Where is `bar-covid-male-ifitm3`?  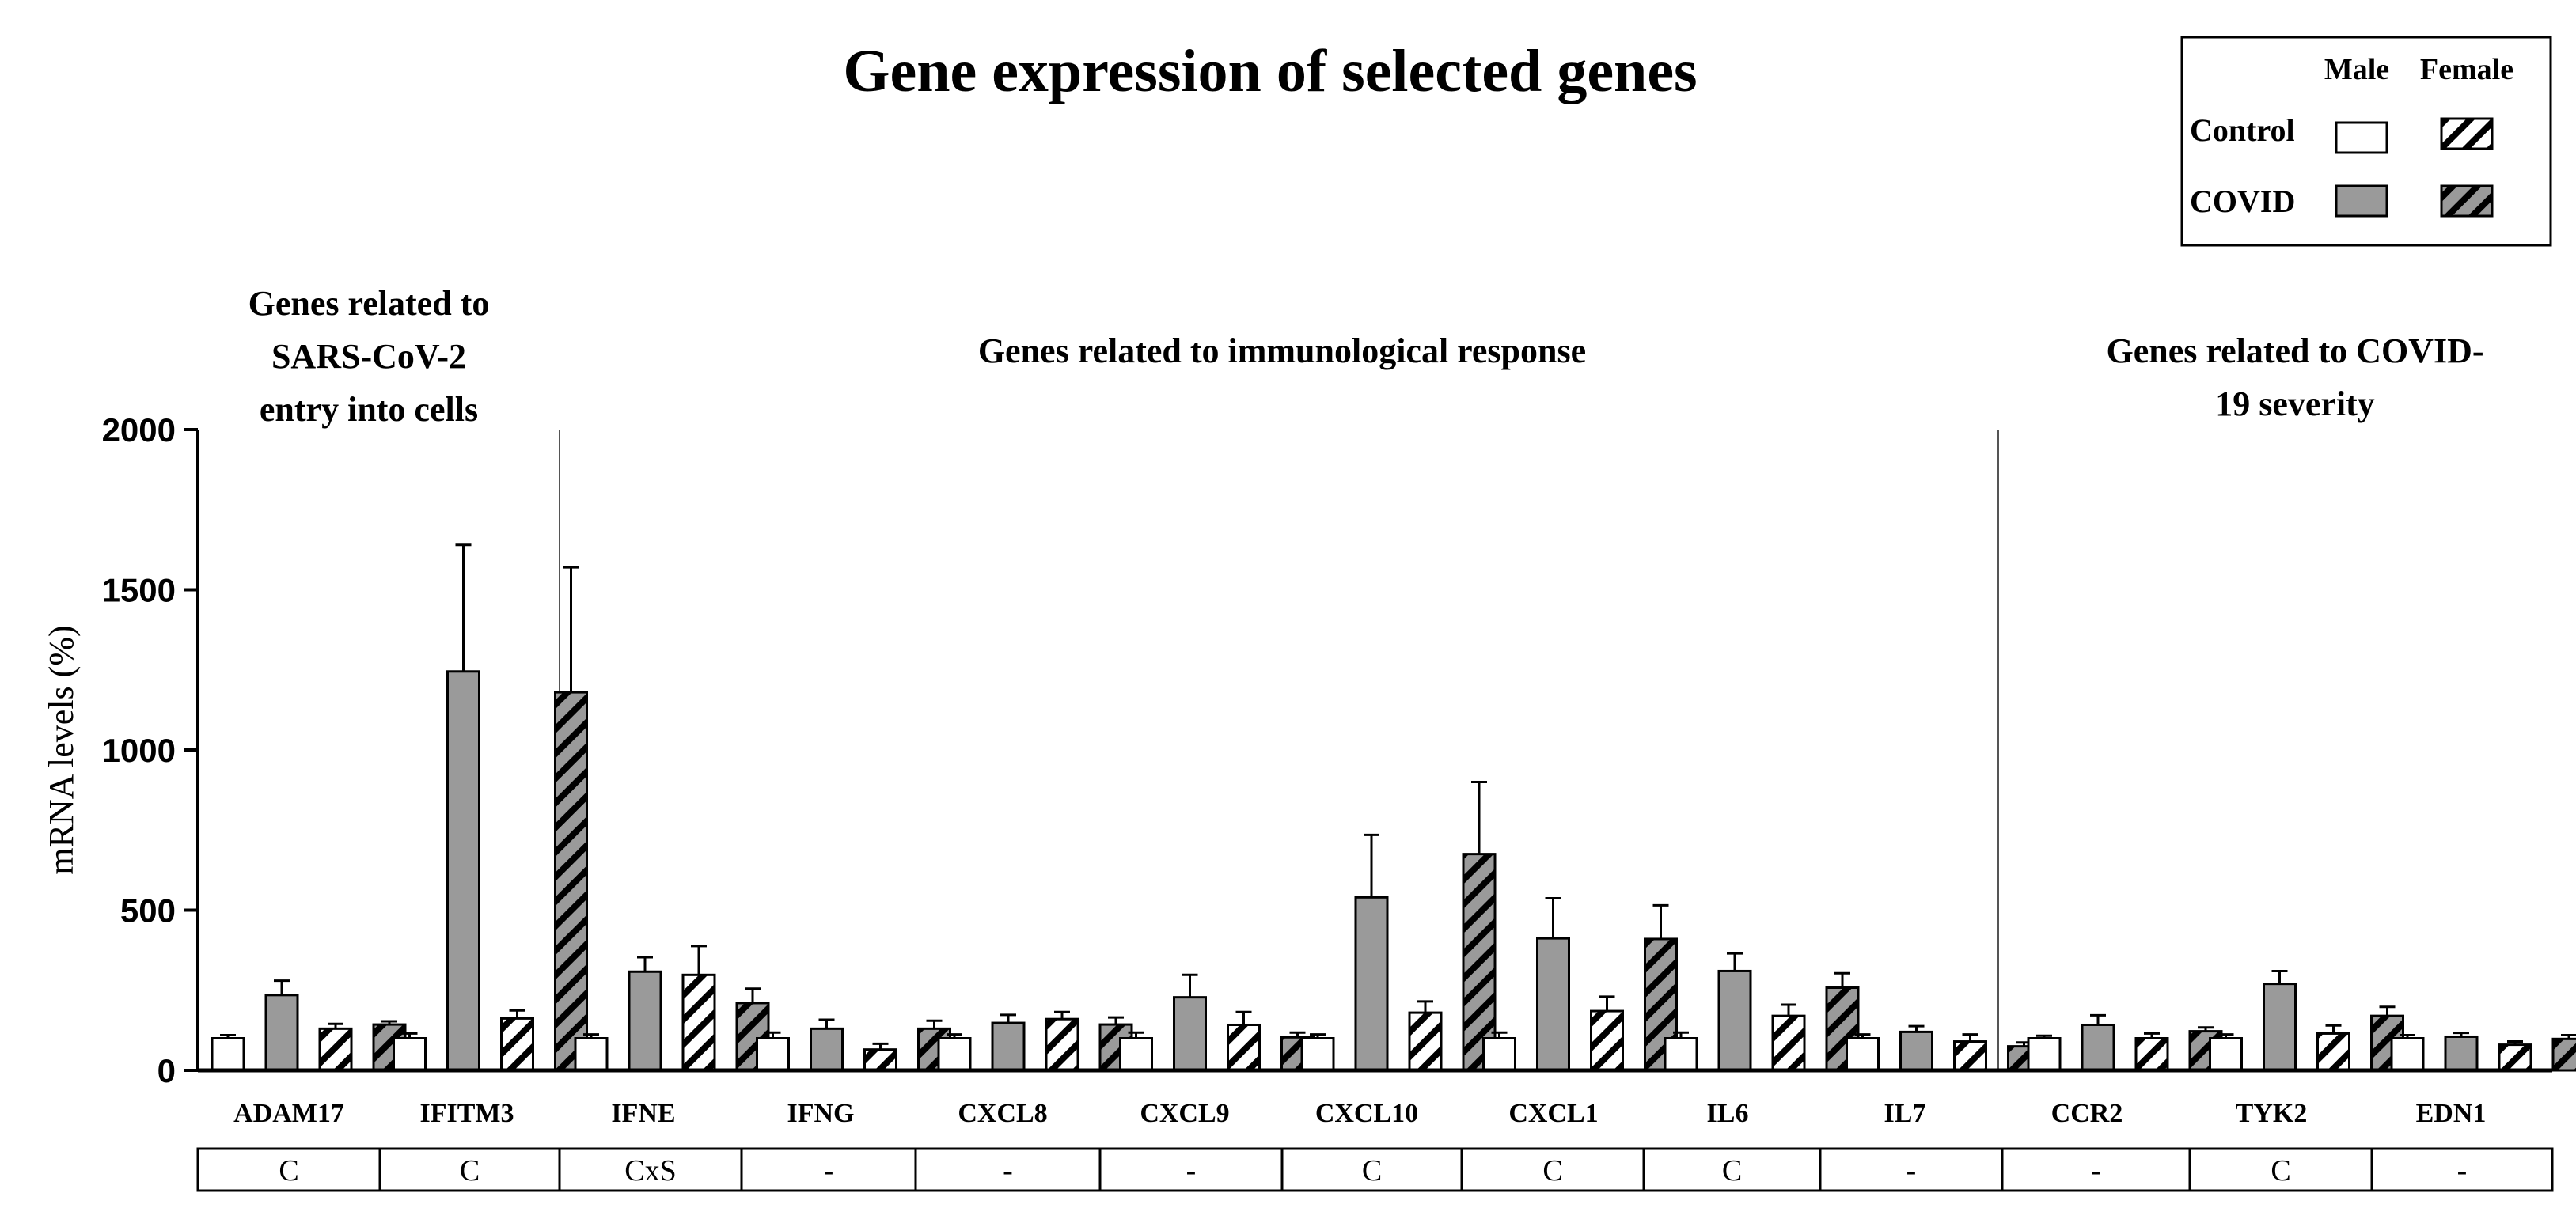
bar-covid-male-ifitm3 is located at coordinates (463, 871).